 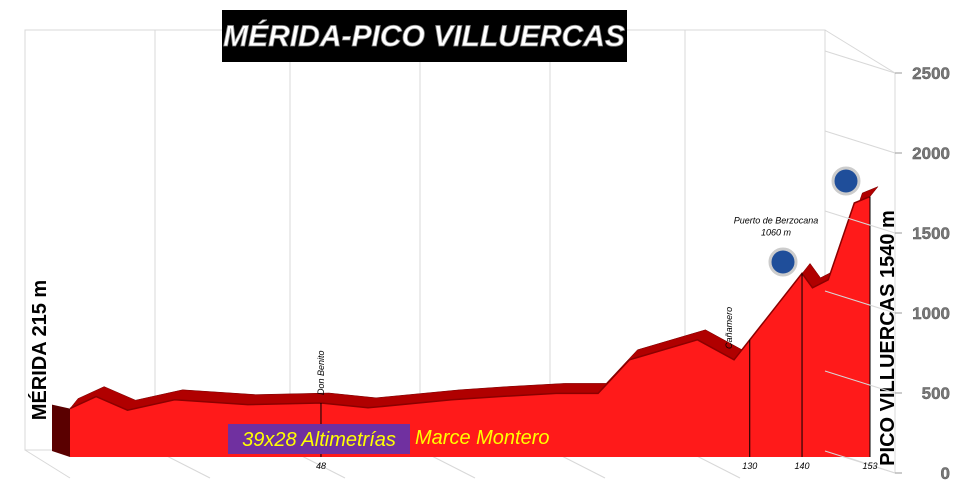 I want to click on chart-title: MÉRIDA-PICO VILLUERCAS, so click(x=424, y=36).